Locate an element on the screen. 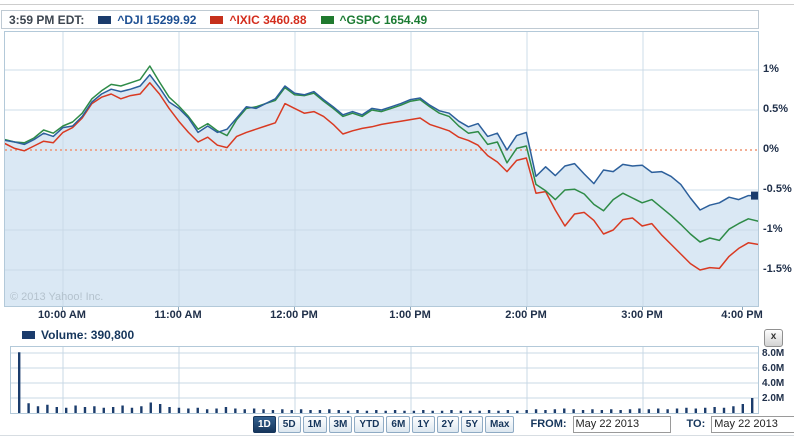 This screenshot has width=794, height=438. legend-quote-ixic: ^IXIC 3460.88 is located at coordinates (258, 19).